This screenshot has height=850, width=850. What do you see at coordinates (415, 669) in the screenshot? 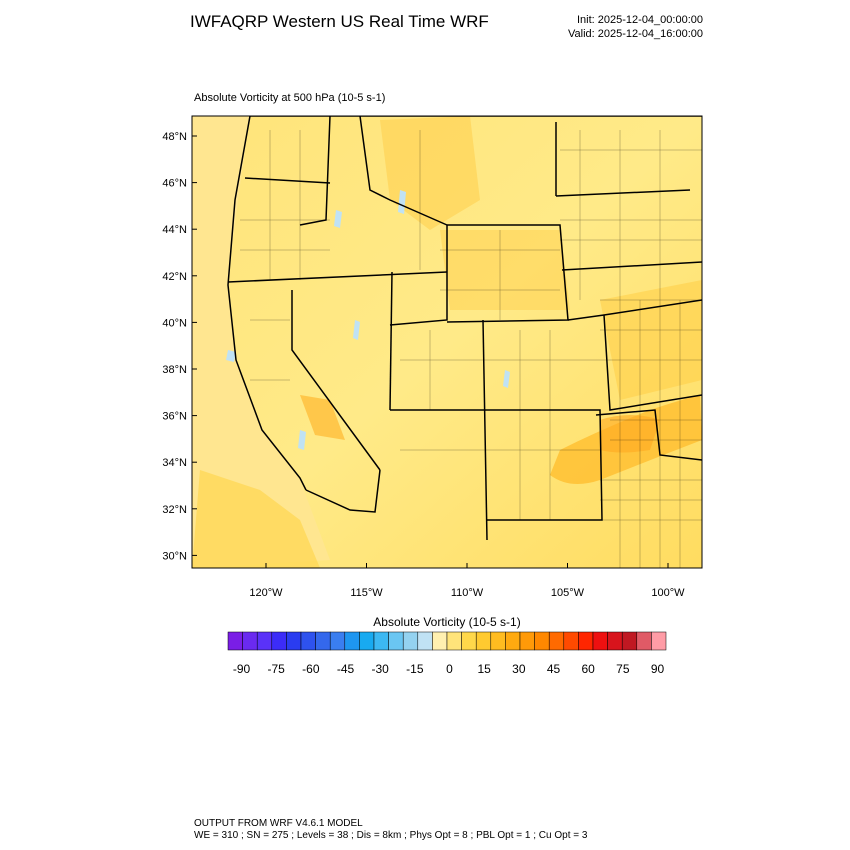
I see `colorbar-tick-label: -15` at bounding box center [415, 669].